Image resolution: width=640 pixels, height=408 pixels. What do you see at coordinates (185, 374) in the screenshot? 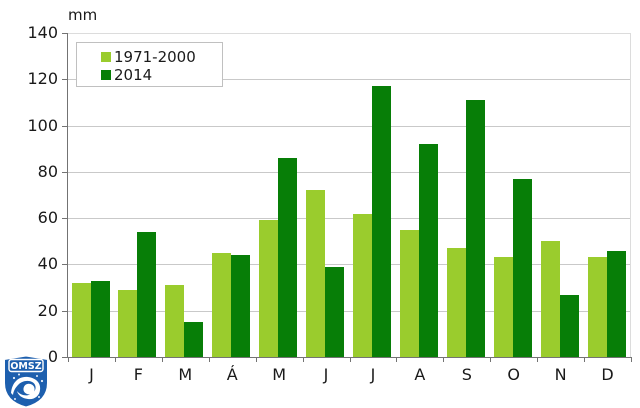
I see `x-axis-label-month-3: M` at bounding box center [185, 374].